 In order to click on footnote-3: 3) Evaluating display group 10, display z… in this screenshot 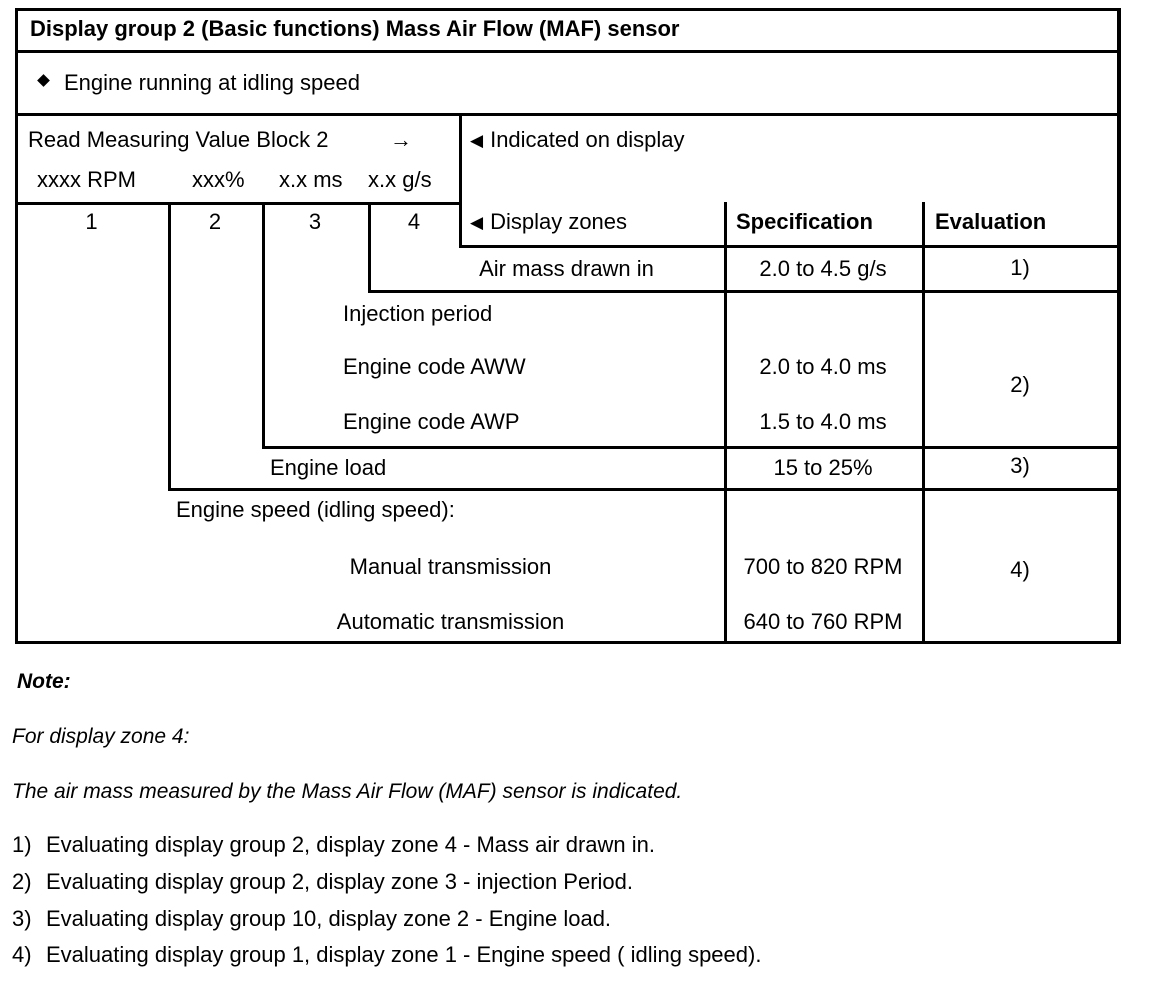, I will do `click(311, 919)`.